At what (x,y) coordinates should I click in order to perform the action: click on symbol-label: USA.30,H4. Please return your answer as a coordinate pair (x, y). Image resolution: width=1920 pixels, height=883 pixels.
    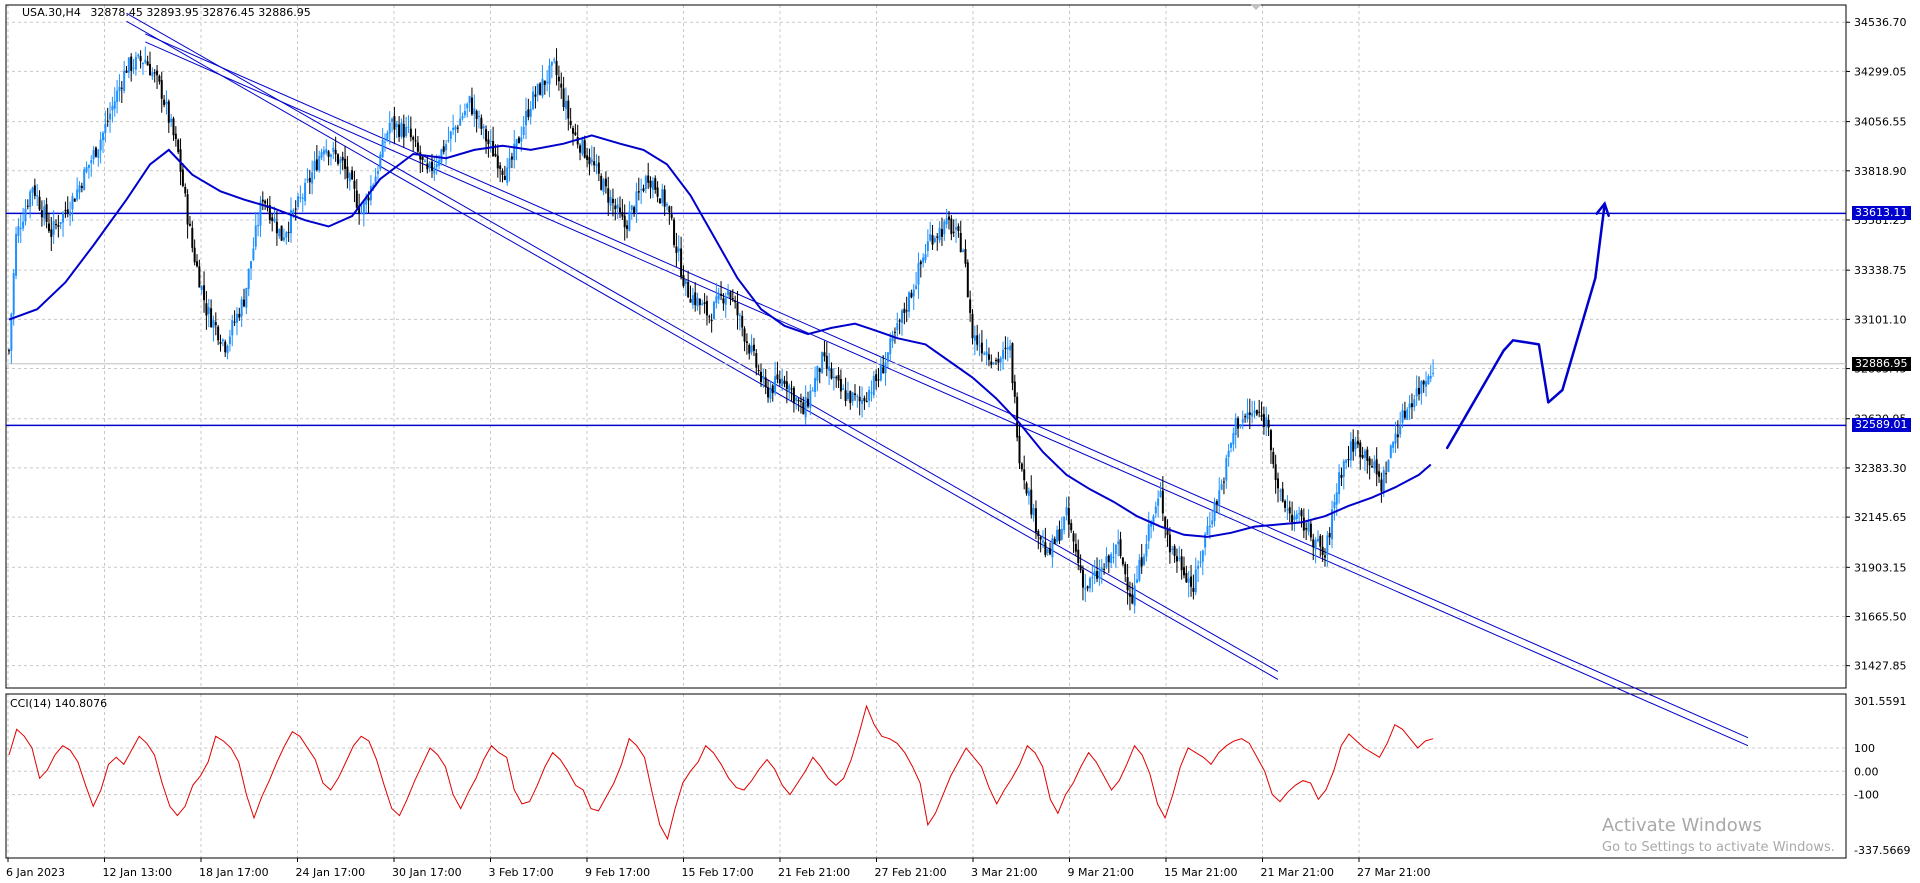
    Looking at the image, I should click on (51, 12).